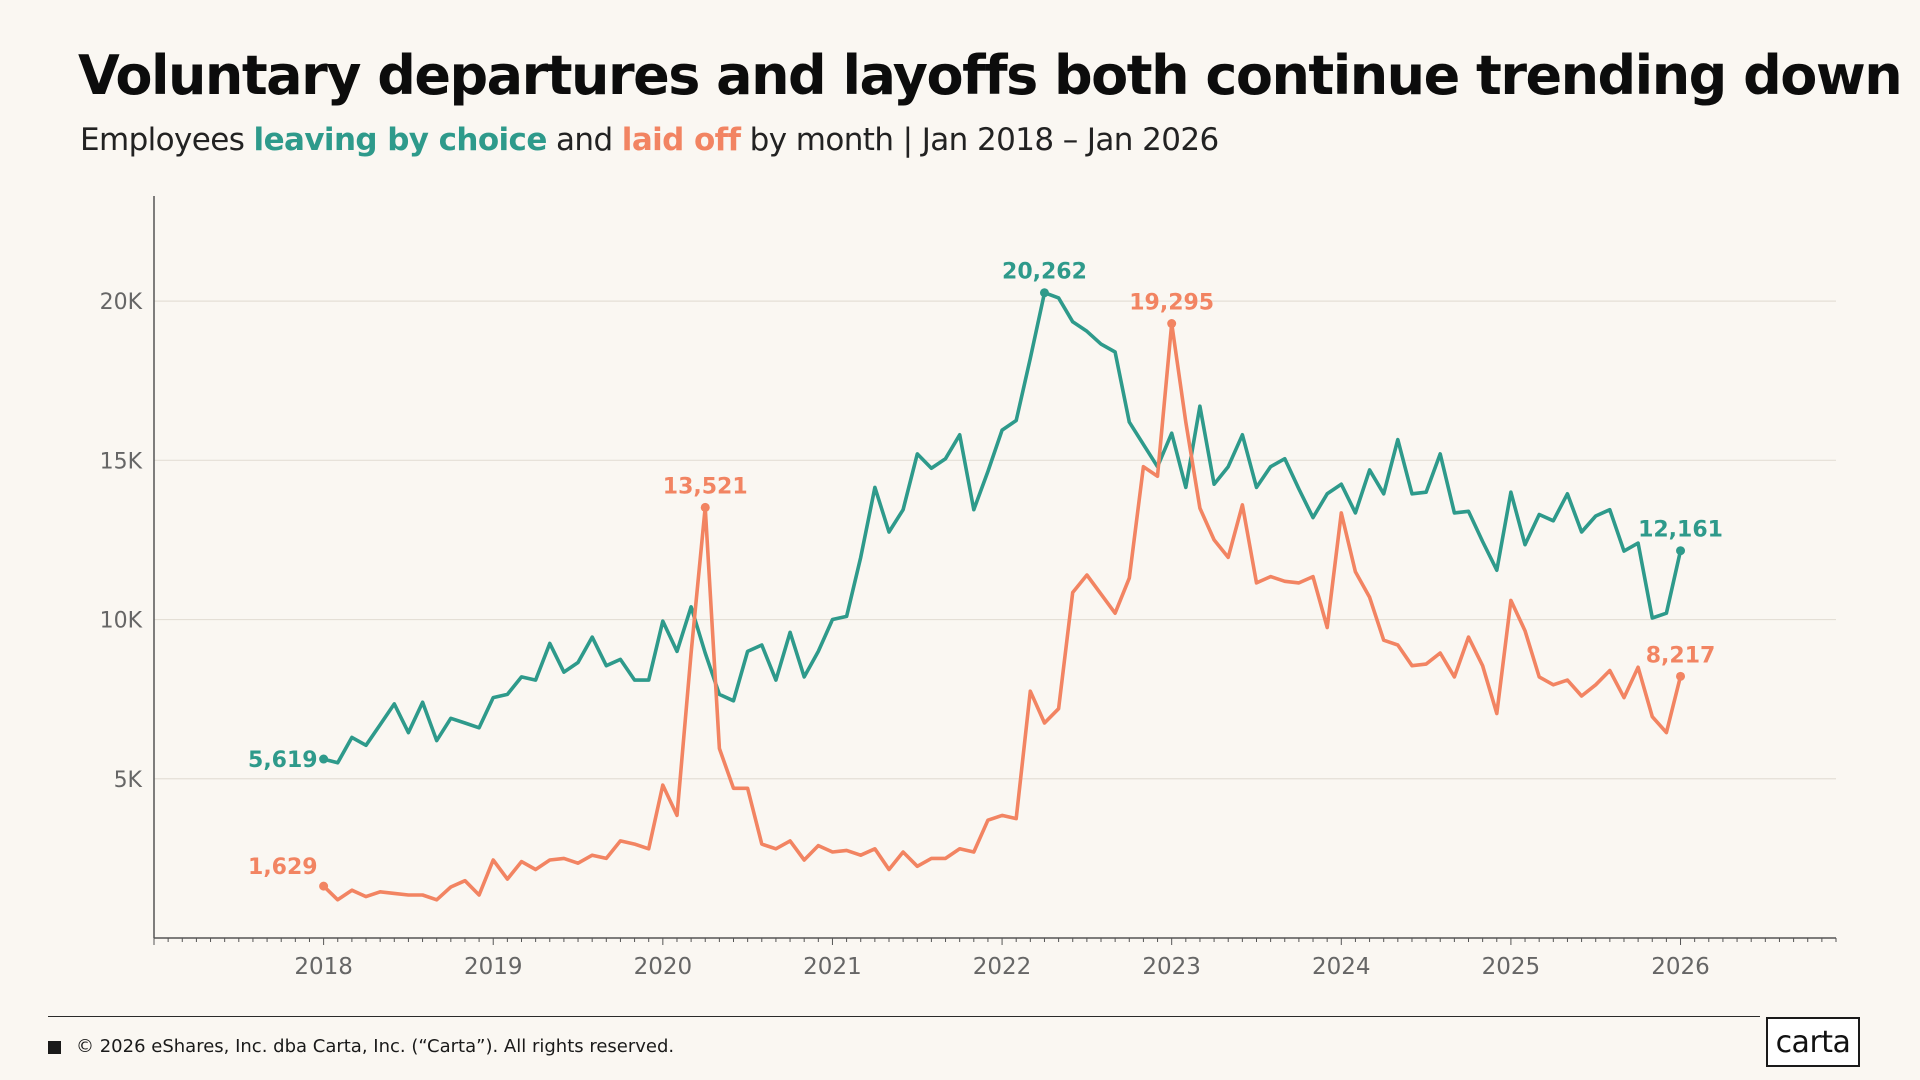  Describe the element at coordinates (1680, 967) in the screenshot. I see `x-tick-label: 2026` at that location.